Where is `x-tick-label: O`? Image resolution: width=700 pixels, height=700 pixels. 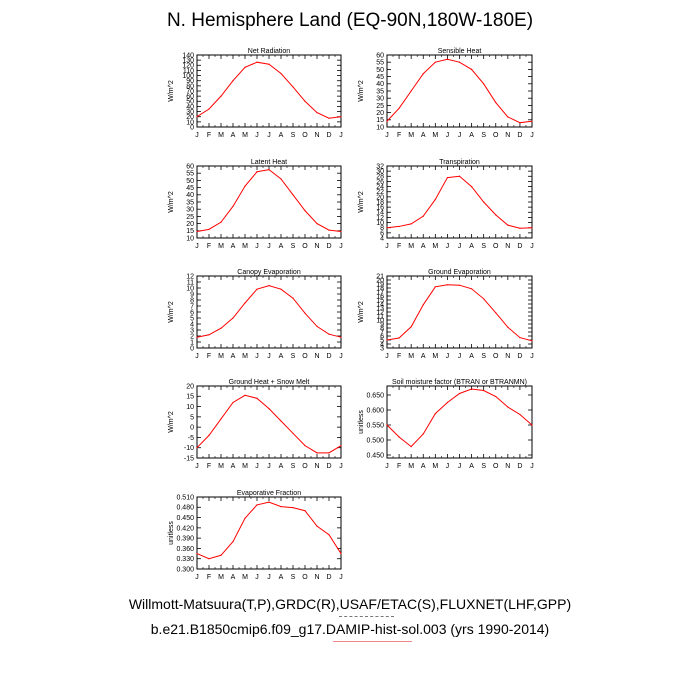
x-tick-label: O is located at coordinates (496, 135).